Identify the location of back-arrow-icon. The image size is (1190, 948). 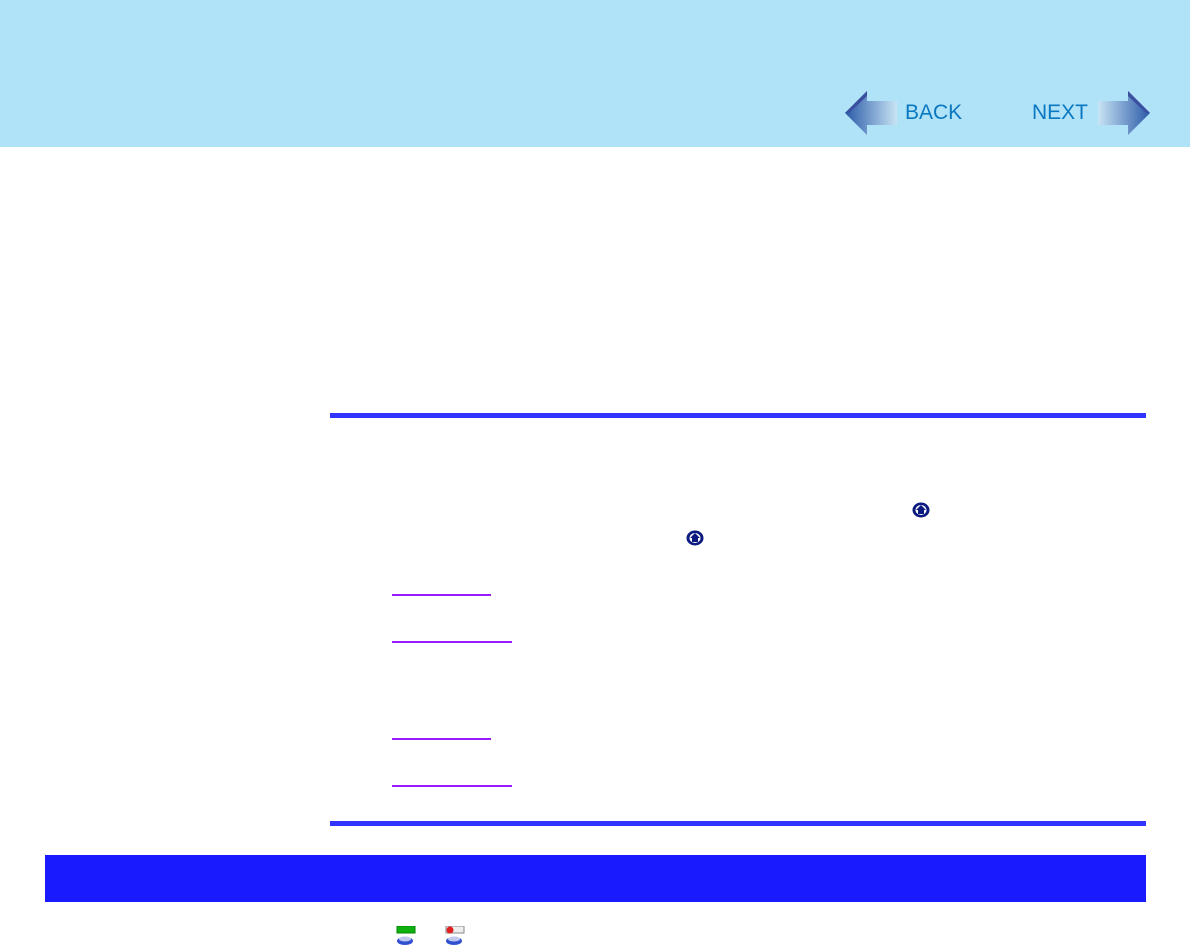
(871, 113).